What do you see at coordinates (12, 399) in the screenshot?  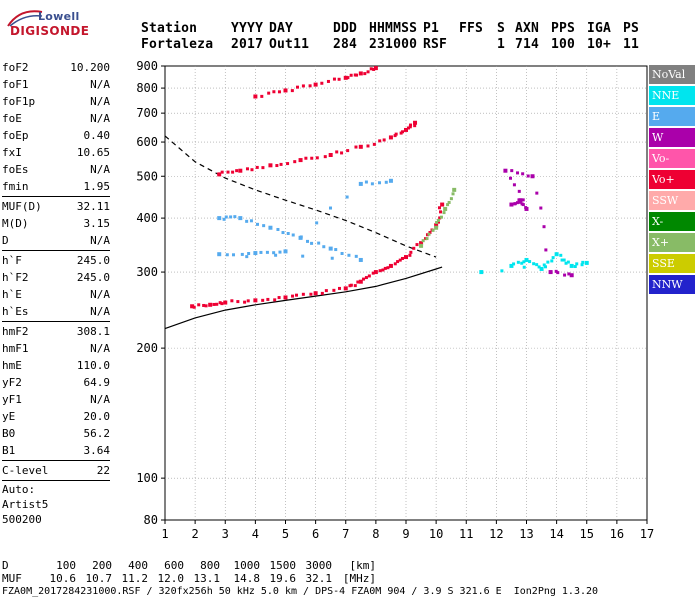 I see `param-name: yF1` at bounding box center [12, 399].